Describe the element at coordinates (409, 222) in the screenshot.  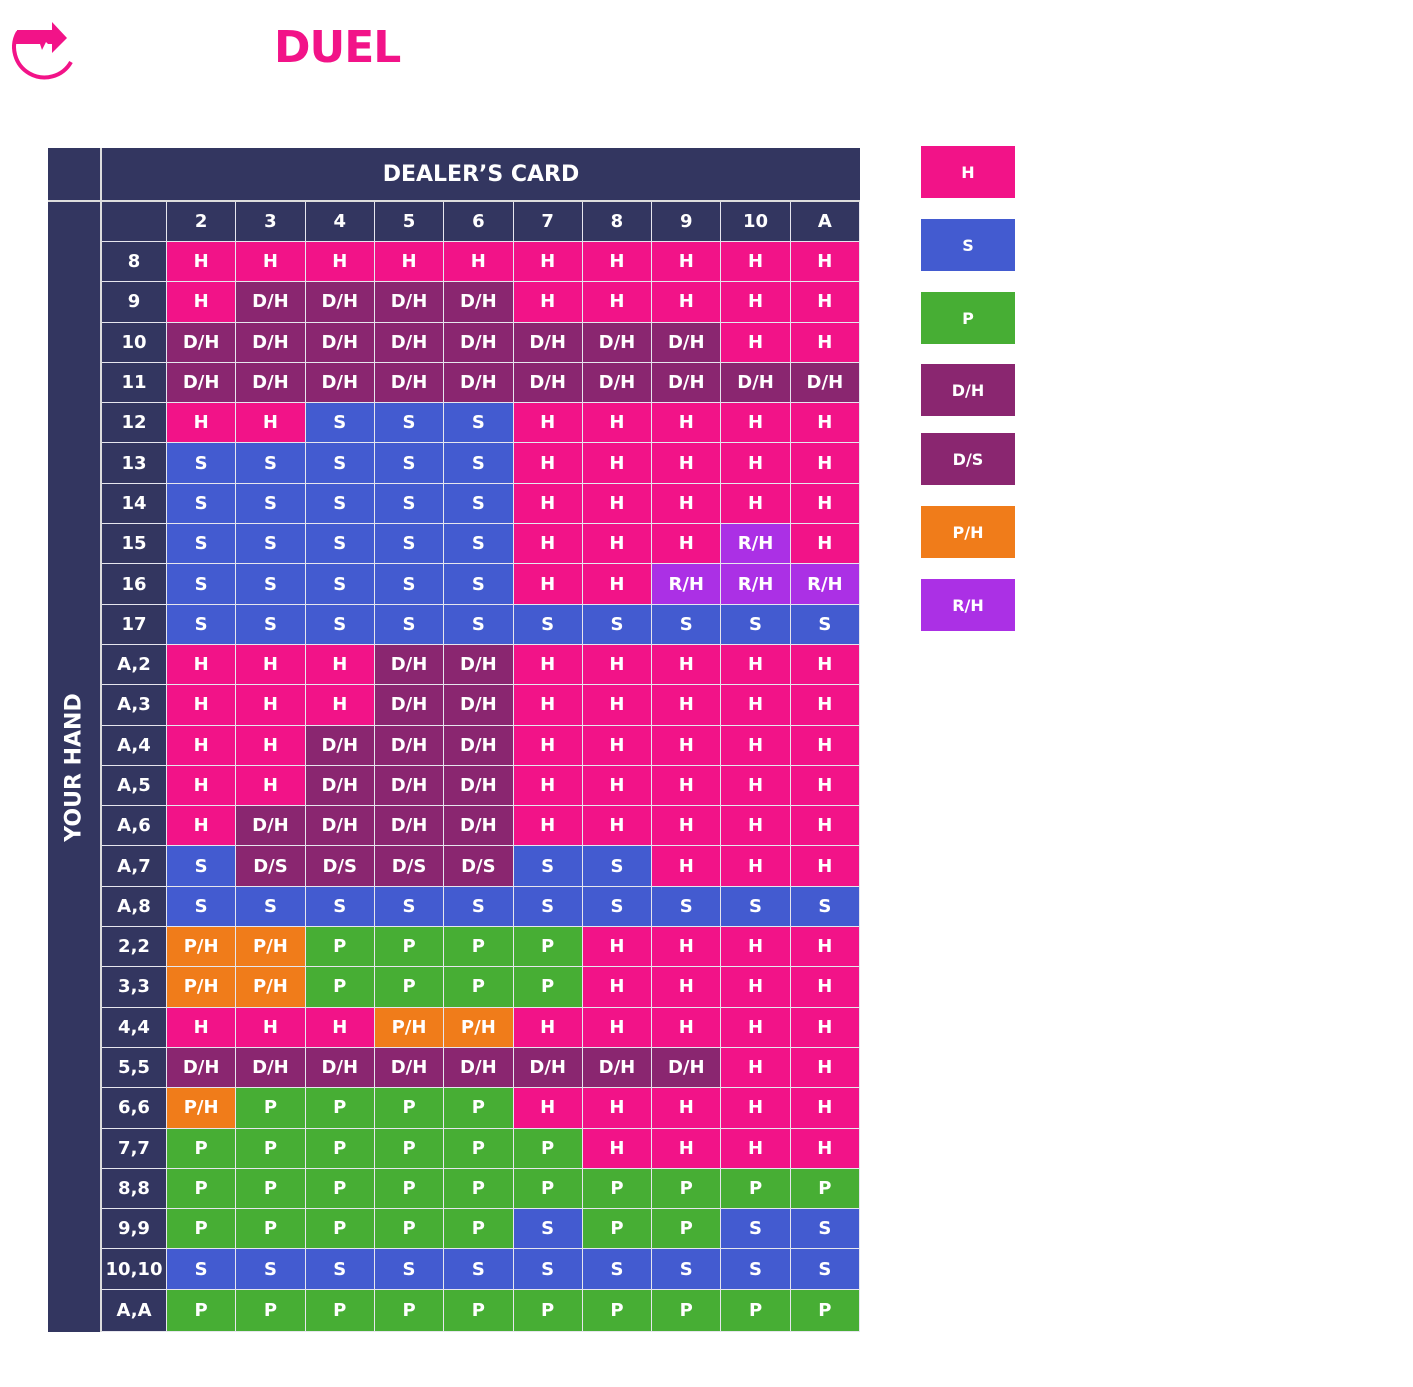
I see `dealer-card-header: 5` at that location.